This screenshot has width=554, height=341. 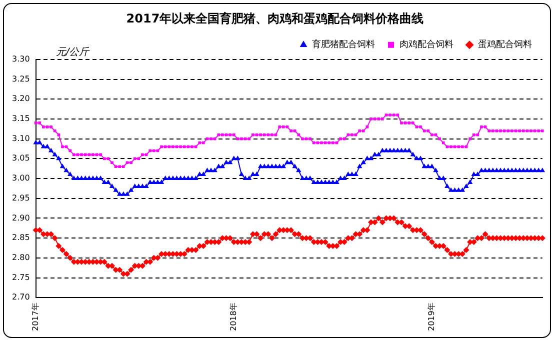 I want to click on legend-label: 育肥猪配合饲料, so click(x=343, y=44).